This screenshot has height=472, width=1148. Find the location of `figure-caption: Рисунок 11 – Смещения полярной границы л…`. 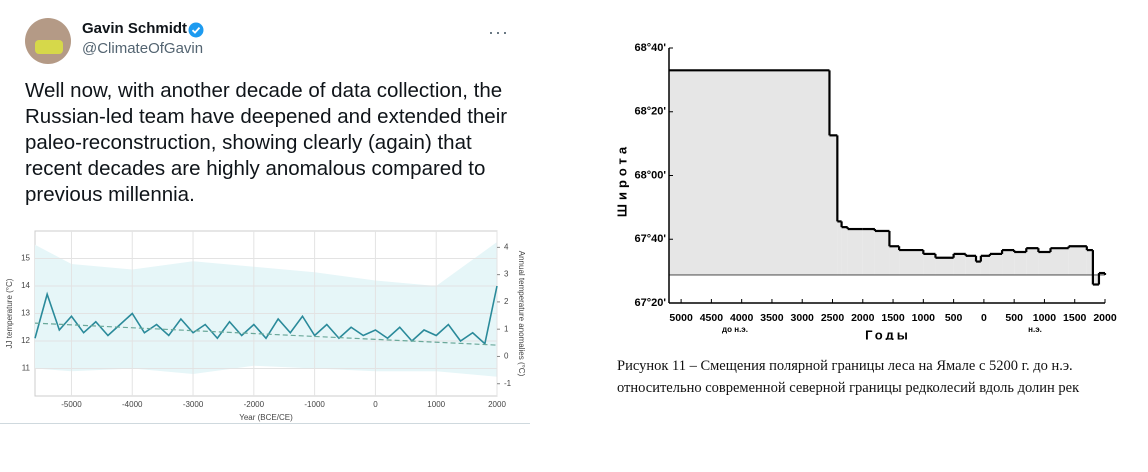

figure-caption: Рисунок 11 – Смещения полярной границы л… is located at coordinates (848, 377).